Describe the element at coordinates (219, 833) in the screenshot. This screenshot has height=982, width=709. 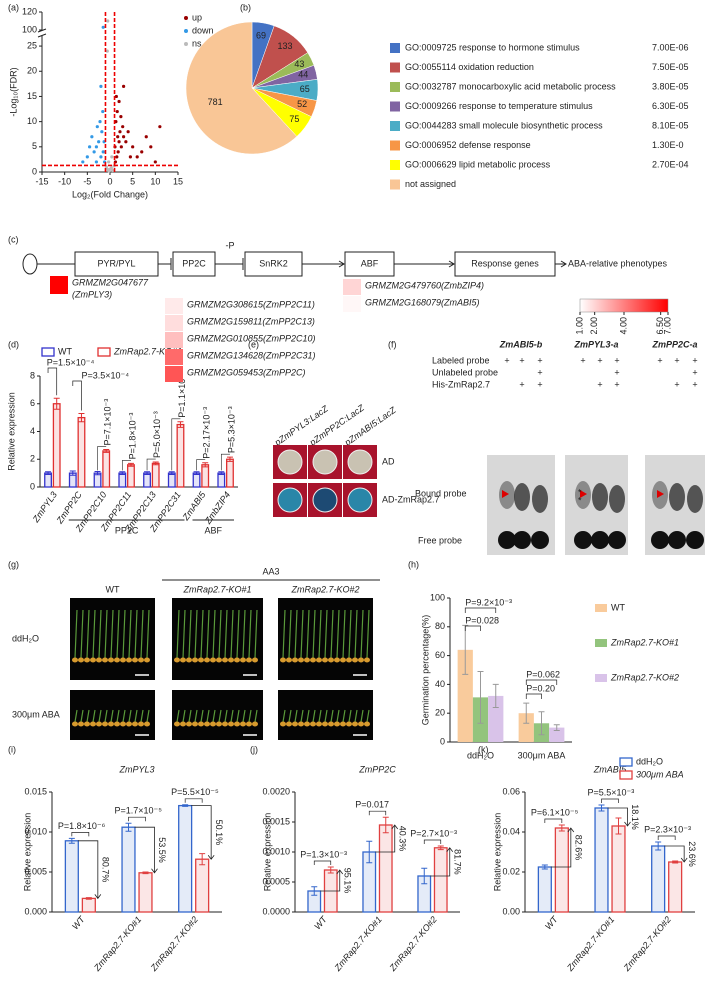
I see `change-label: 50.1%` at that location.